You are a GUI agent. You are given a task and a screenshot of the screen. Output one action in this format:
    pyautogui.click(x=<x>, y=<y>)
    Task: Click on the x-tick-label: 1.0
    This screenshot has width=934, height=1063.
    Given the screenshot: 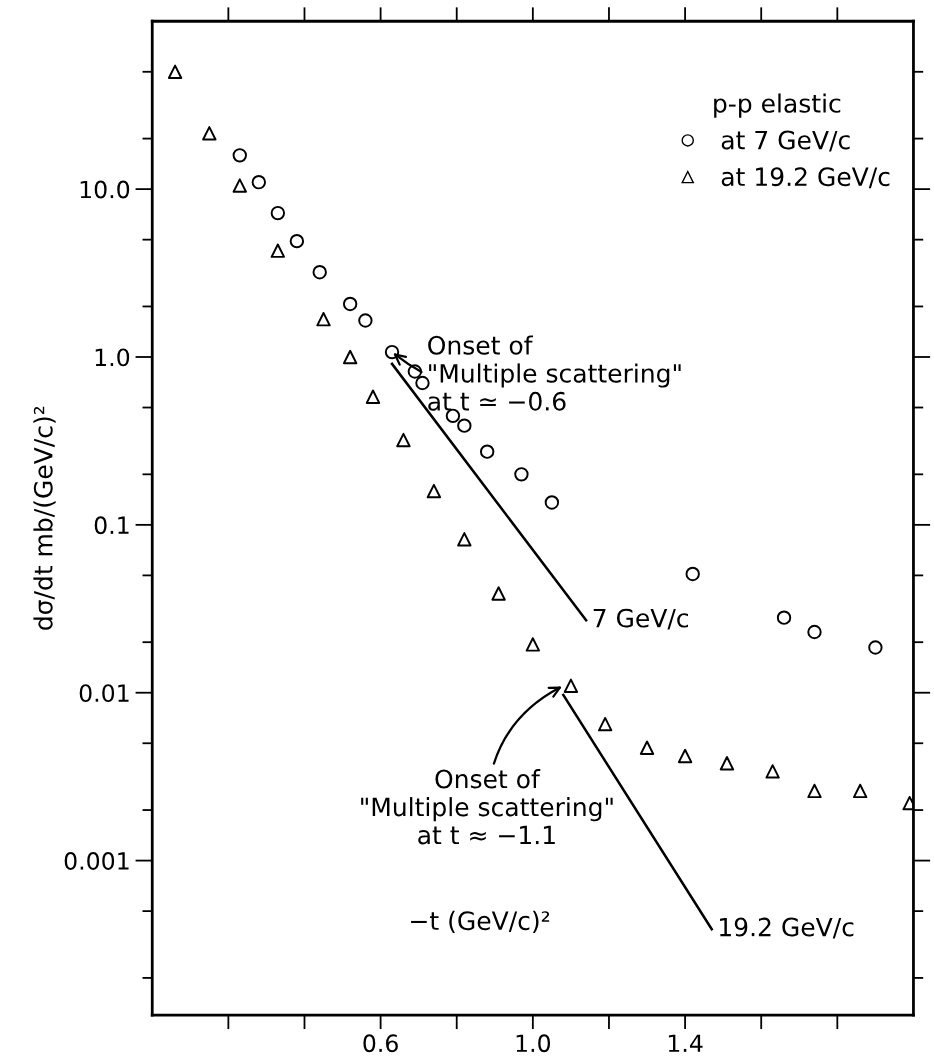 What is the action you would take?
    pyautogui.click(x=533, y=1043)
    